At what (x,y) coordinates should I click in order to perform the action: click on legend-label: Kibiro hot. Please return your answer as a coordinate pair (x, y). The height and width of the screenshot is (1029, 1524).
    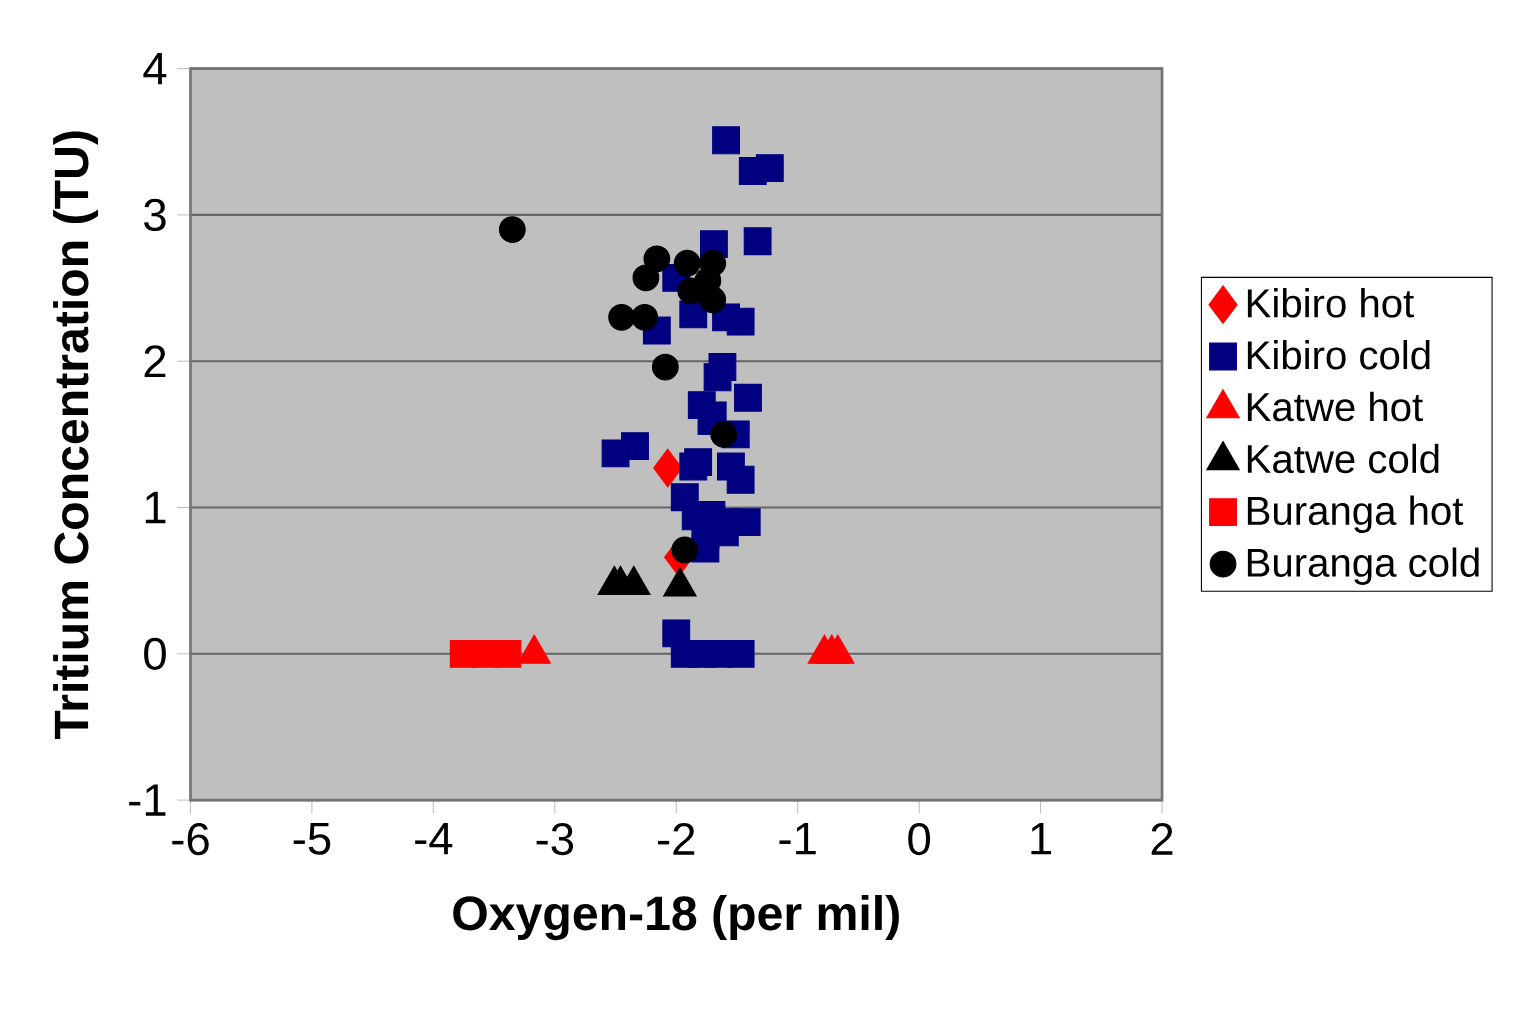
    Looking at the image, I should click on (1330, 303).